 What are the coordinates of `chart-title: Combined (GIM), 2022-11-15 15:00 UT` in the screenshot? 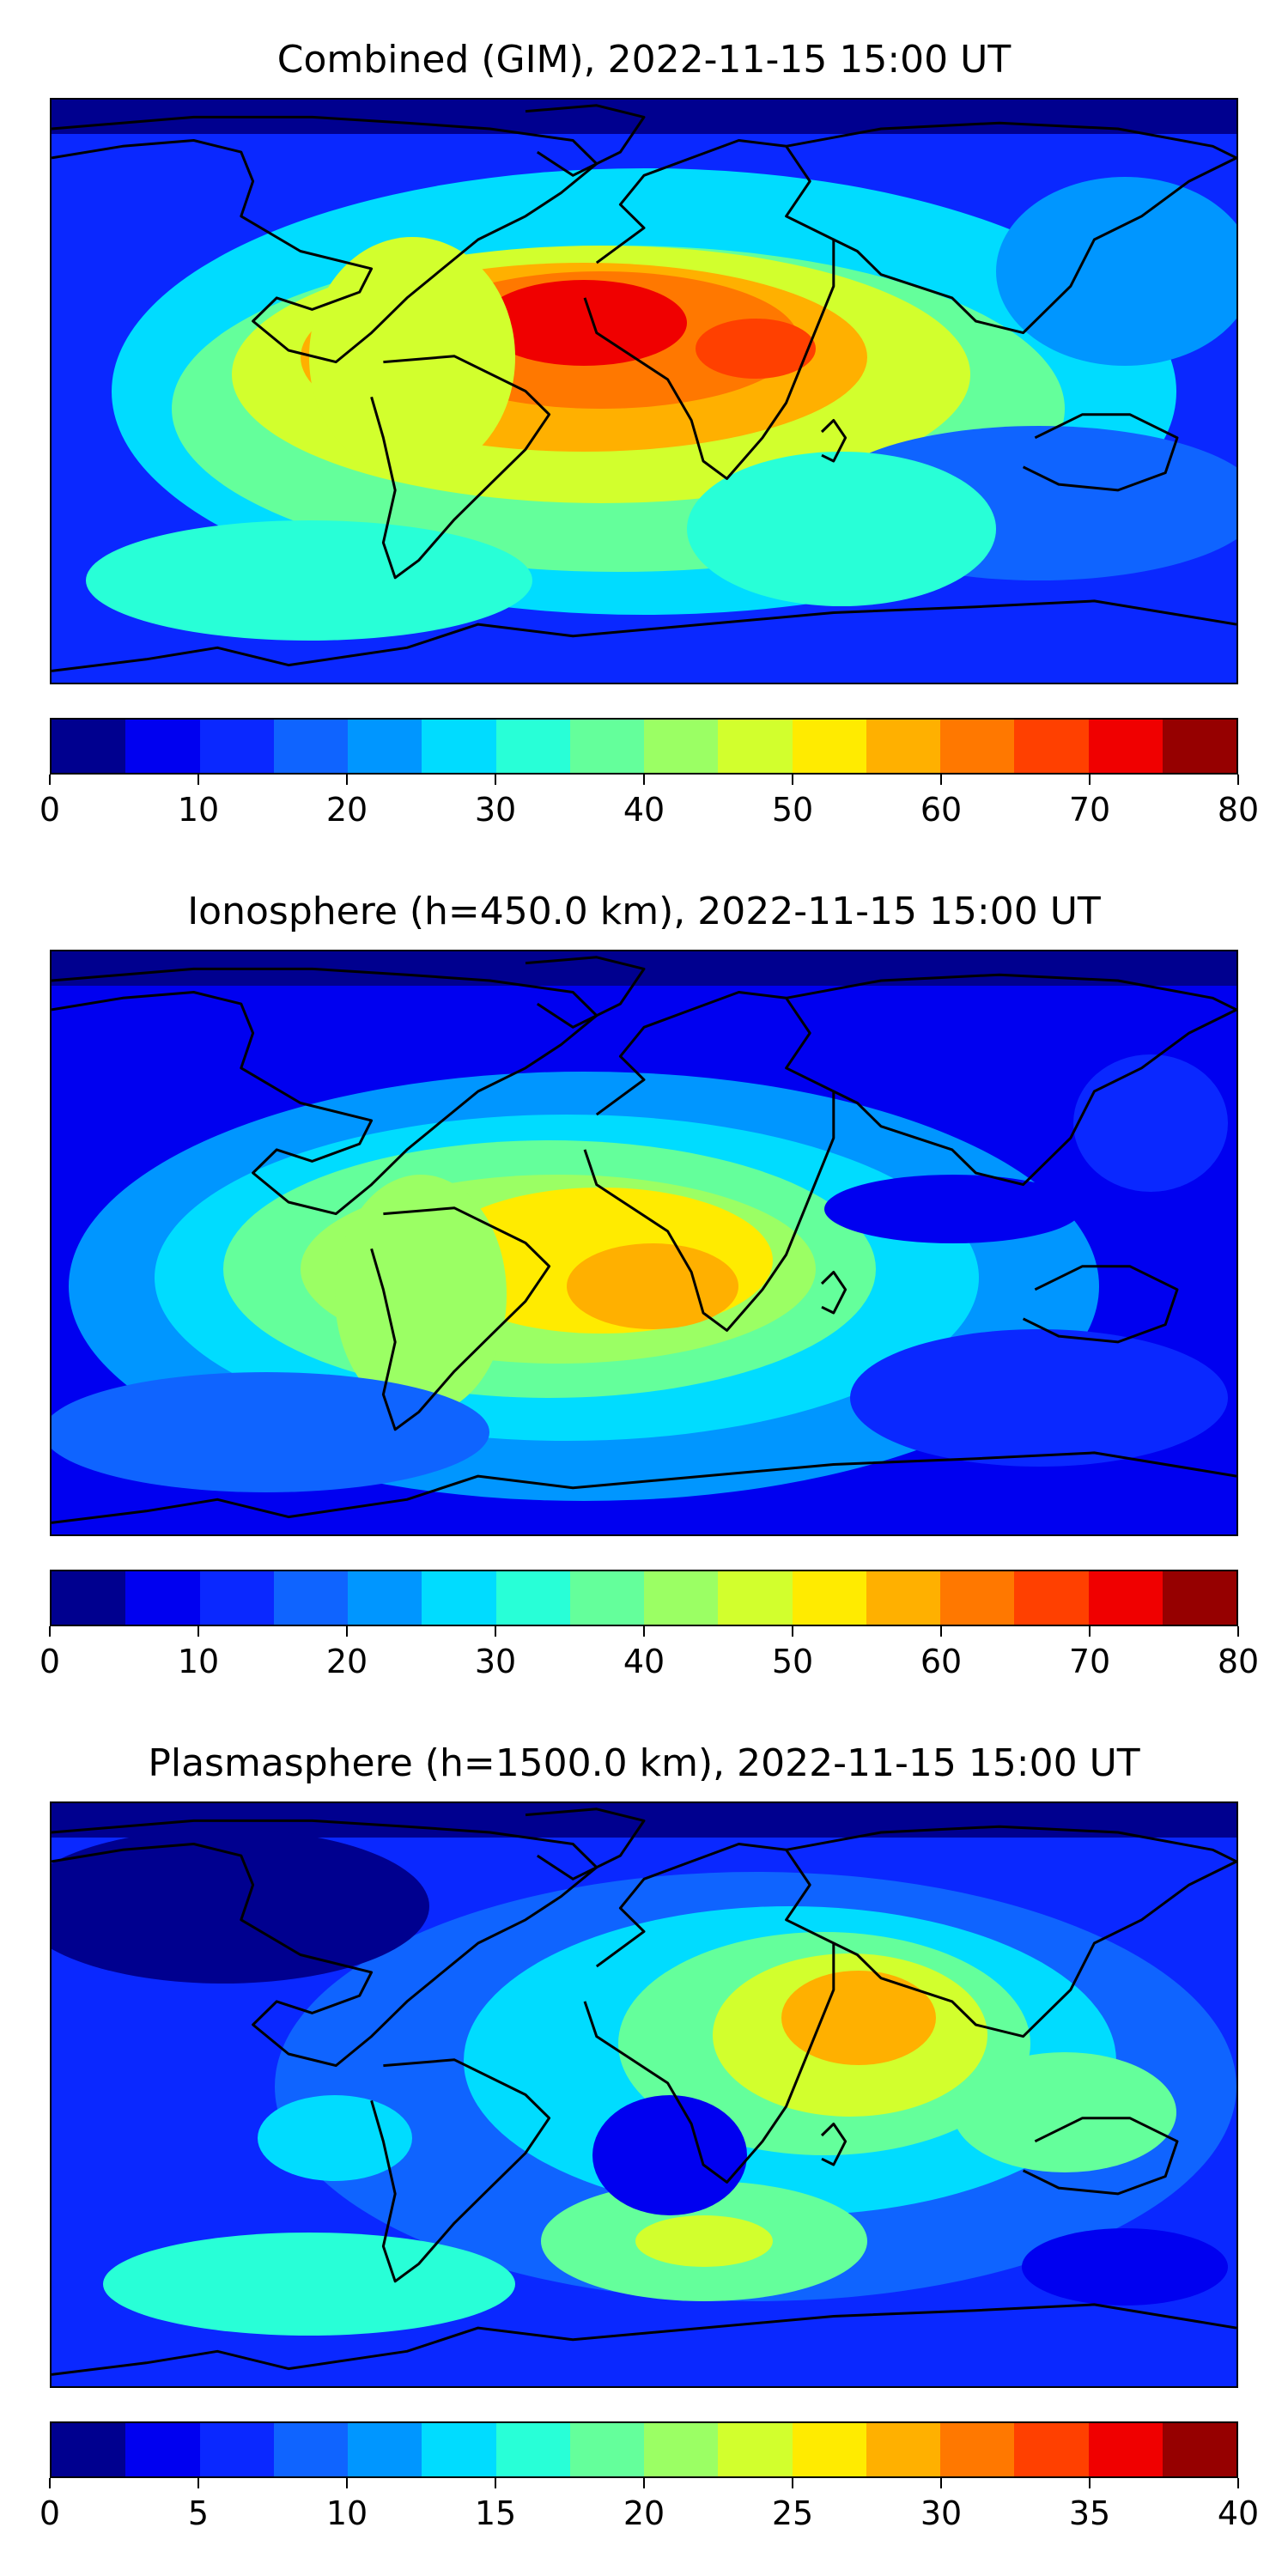 It's located at (644, 60).